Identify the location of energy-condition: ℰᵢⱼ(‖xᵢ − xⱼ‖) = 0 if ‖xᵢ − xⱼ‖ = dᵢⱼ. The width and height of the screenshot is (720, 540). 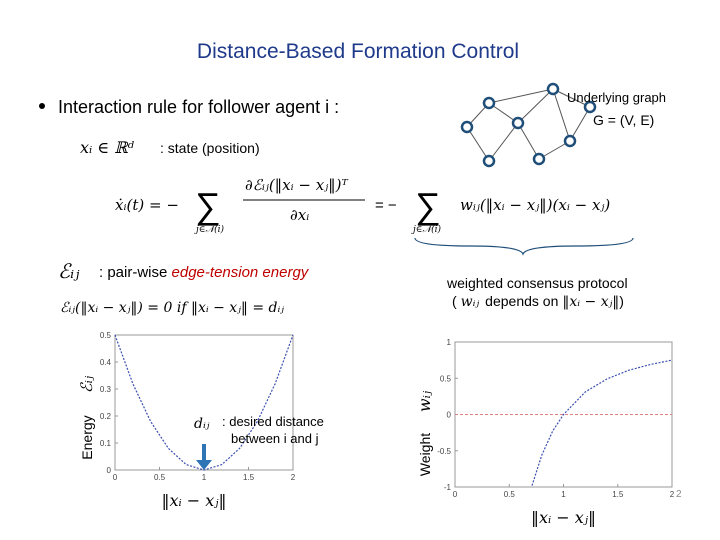
(172, 308).